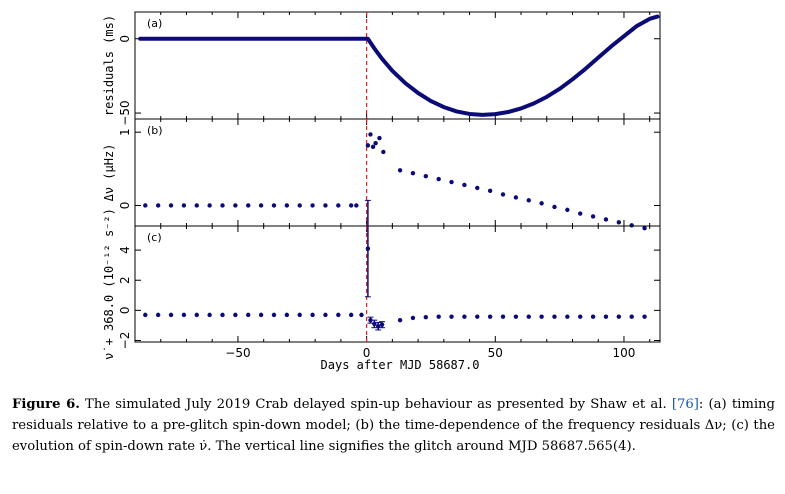 This screenshot has height=494, width=785. I want to click on panel-label: (c), so click(154, 237).